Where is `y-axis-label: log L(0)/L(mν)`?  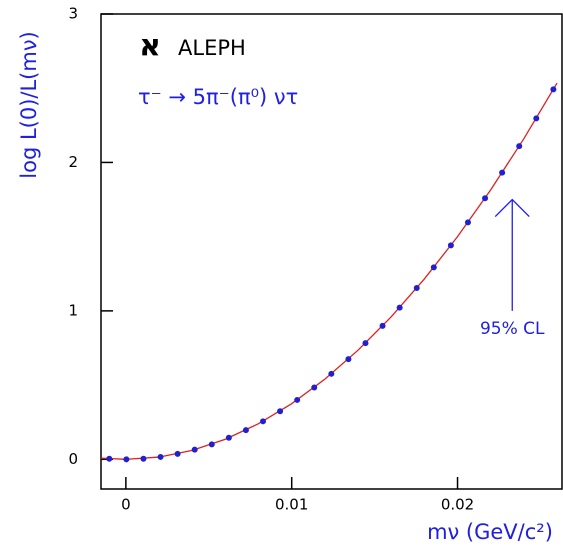
y-axis-label: log L(0)/L(mν) is located at coordinates (29, 104).